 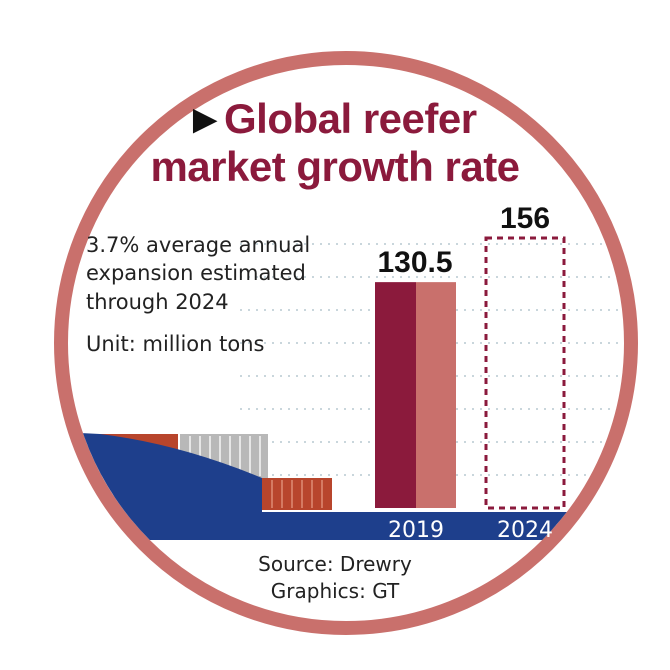 I want to click on bar-2019-dark, so click(x=395, y=395).